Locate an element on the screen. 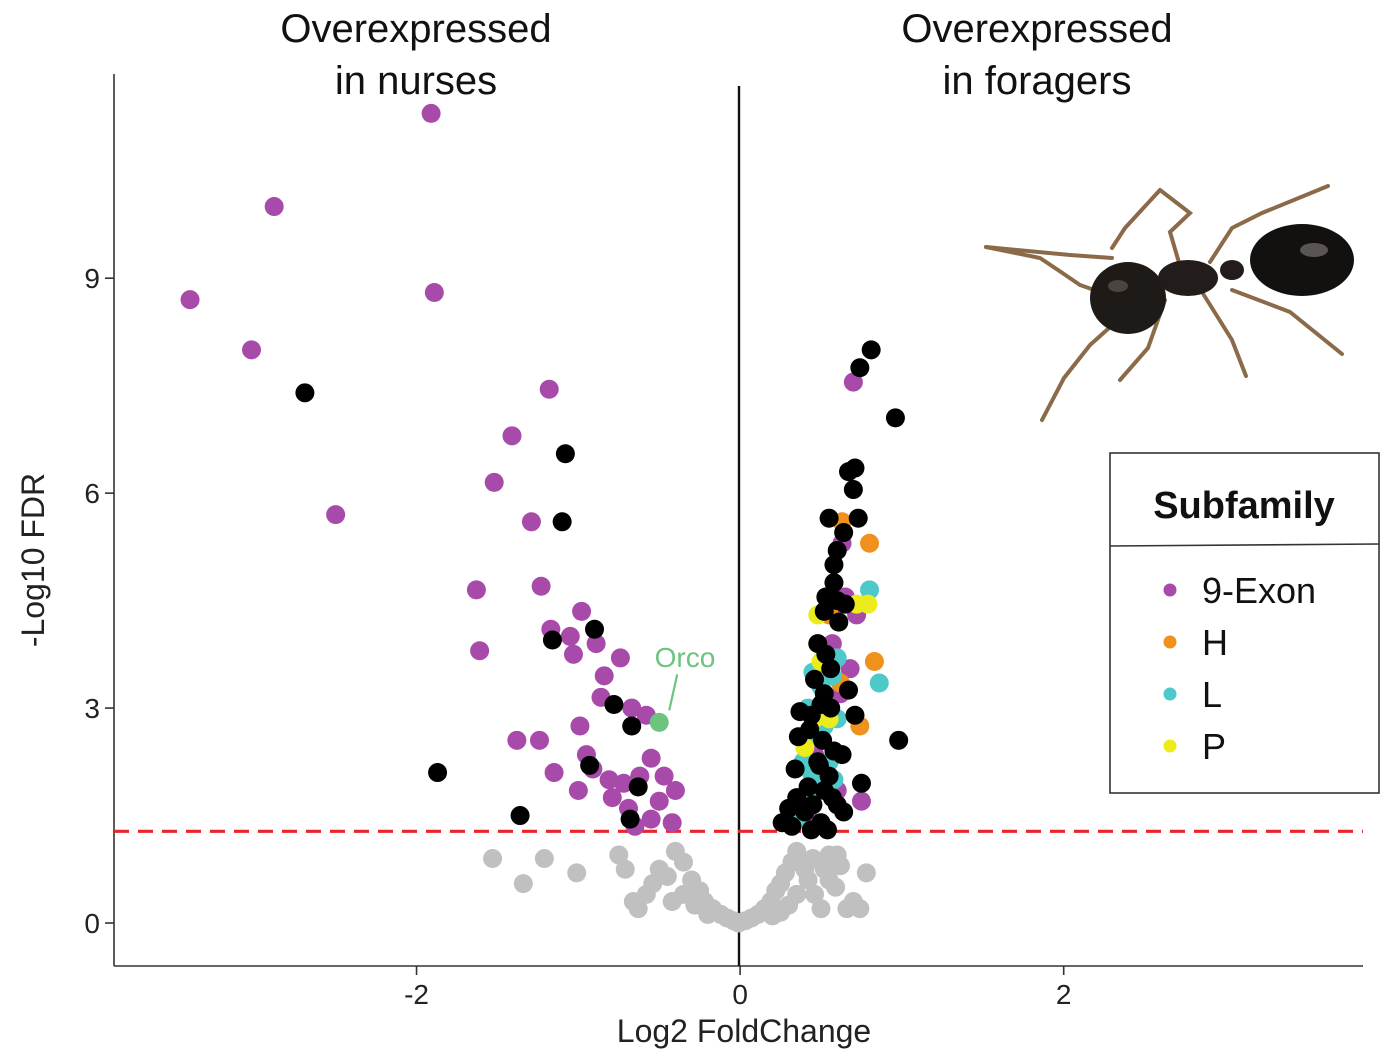 The height and width of the screenshot is (1059, 1400). point-P is located at coordinates (868, 604).